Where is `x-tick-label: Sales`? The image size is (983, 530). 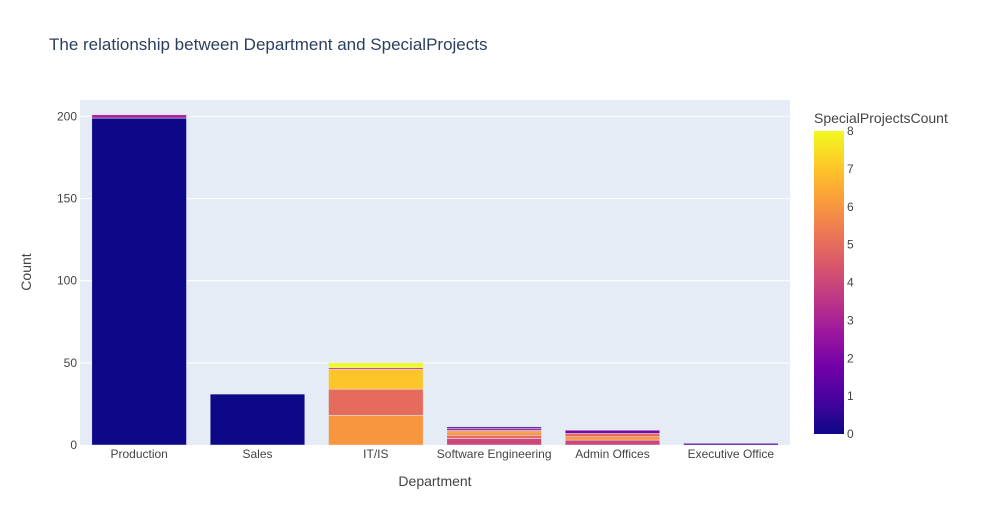 x-tick-label: Sales is located at coordinates (257, 454).